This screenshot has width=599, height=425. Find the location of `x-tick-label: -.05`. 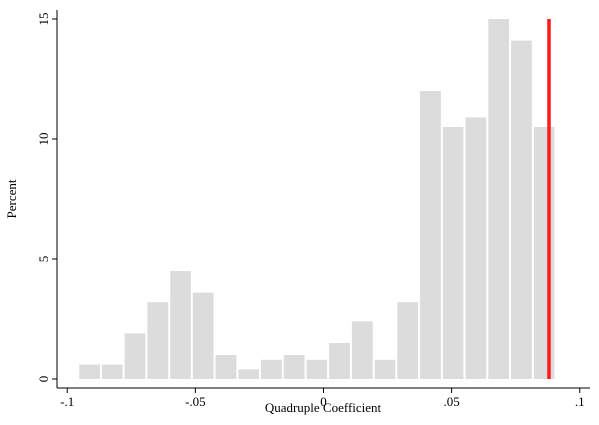

x-tick-label: -.05 is located at coordinates (195, 401).